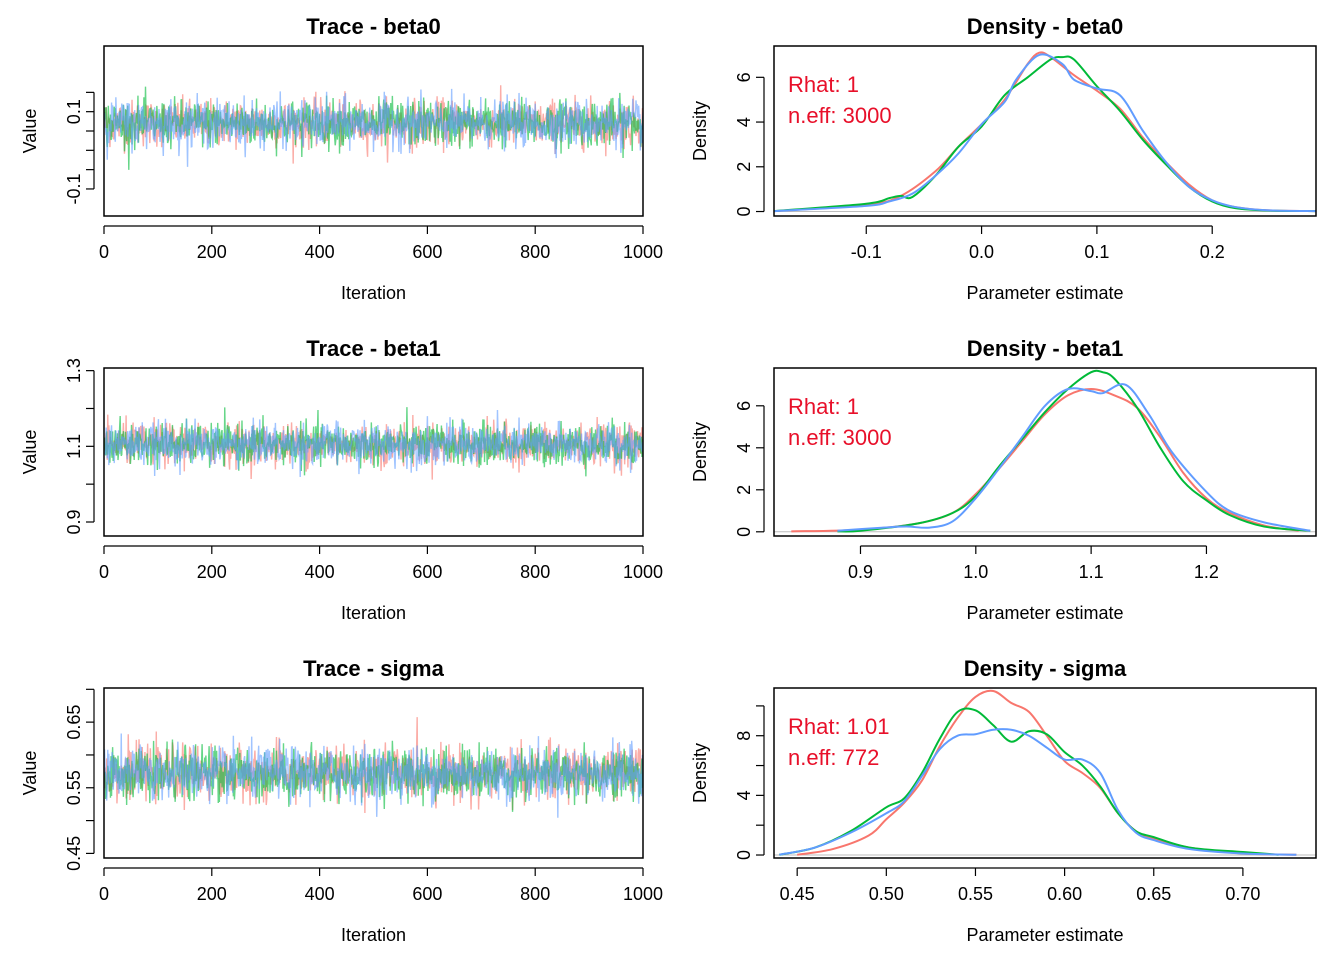 The height and width of the screenshot is (960, 1344). Describe the element at coordinates (373, 668) in the screenshot. I see `panel-title: Trace - sigma` at that location.